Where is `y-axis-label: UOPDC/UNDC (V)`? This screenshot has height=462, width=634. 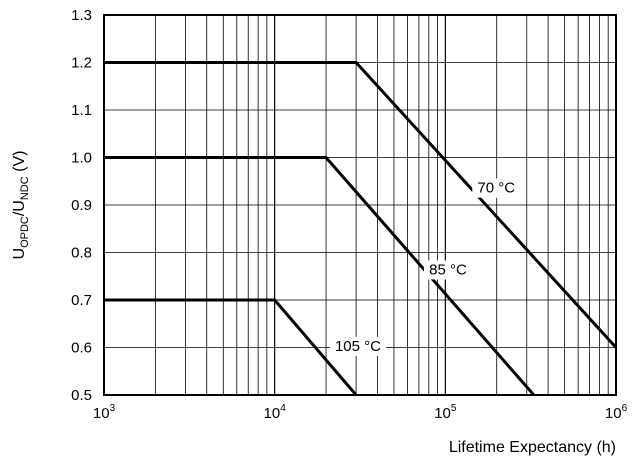 y-axis-label: UOPDC/UNDC (V) is located at coordinates (21, 205).